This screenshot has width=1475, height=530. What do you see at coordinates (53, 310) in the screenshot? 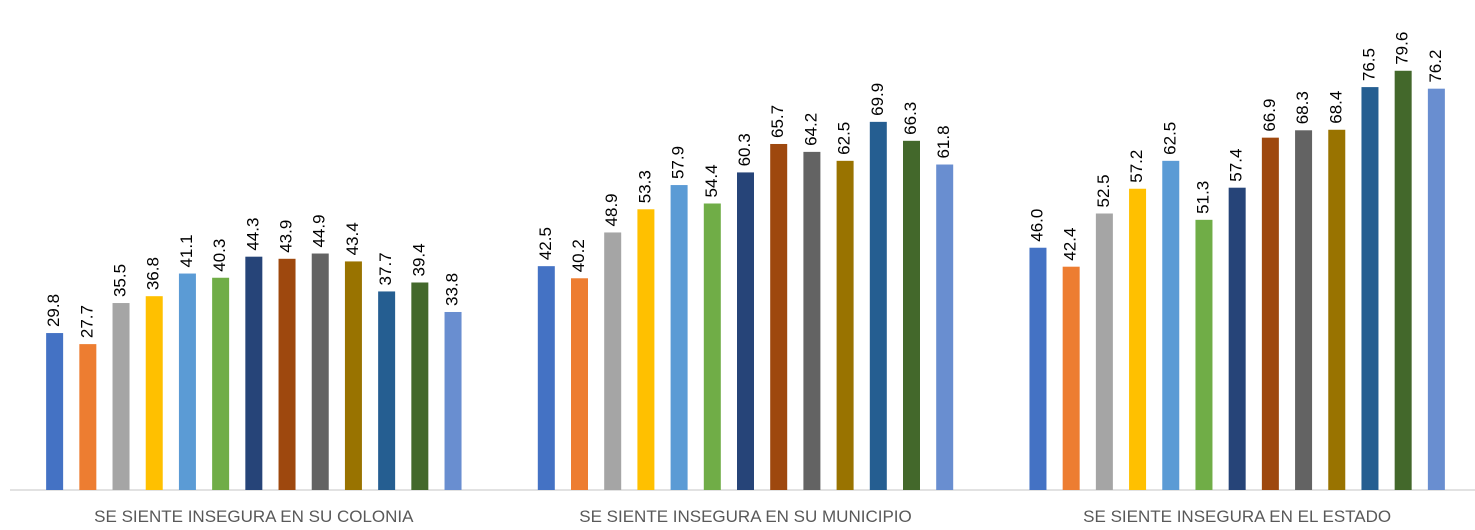
I see `value-label: 29.8` at bounding box center [53, 310].